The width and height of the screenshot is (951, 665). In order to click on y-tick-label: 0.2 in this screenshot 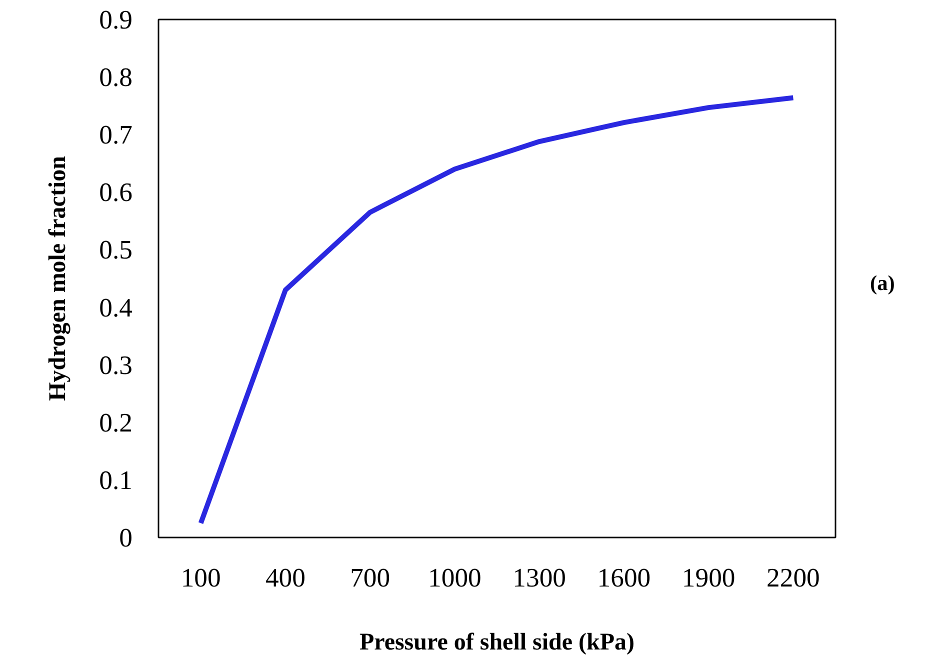, I will do `click(116, 422)`.